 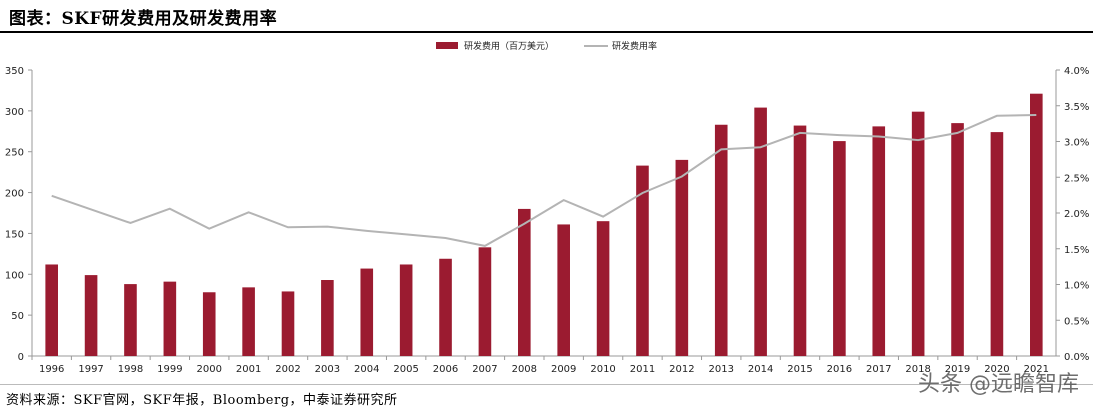 I want to click on left-axis-tick-label: 50, so click(x=17, y=316).